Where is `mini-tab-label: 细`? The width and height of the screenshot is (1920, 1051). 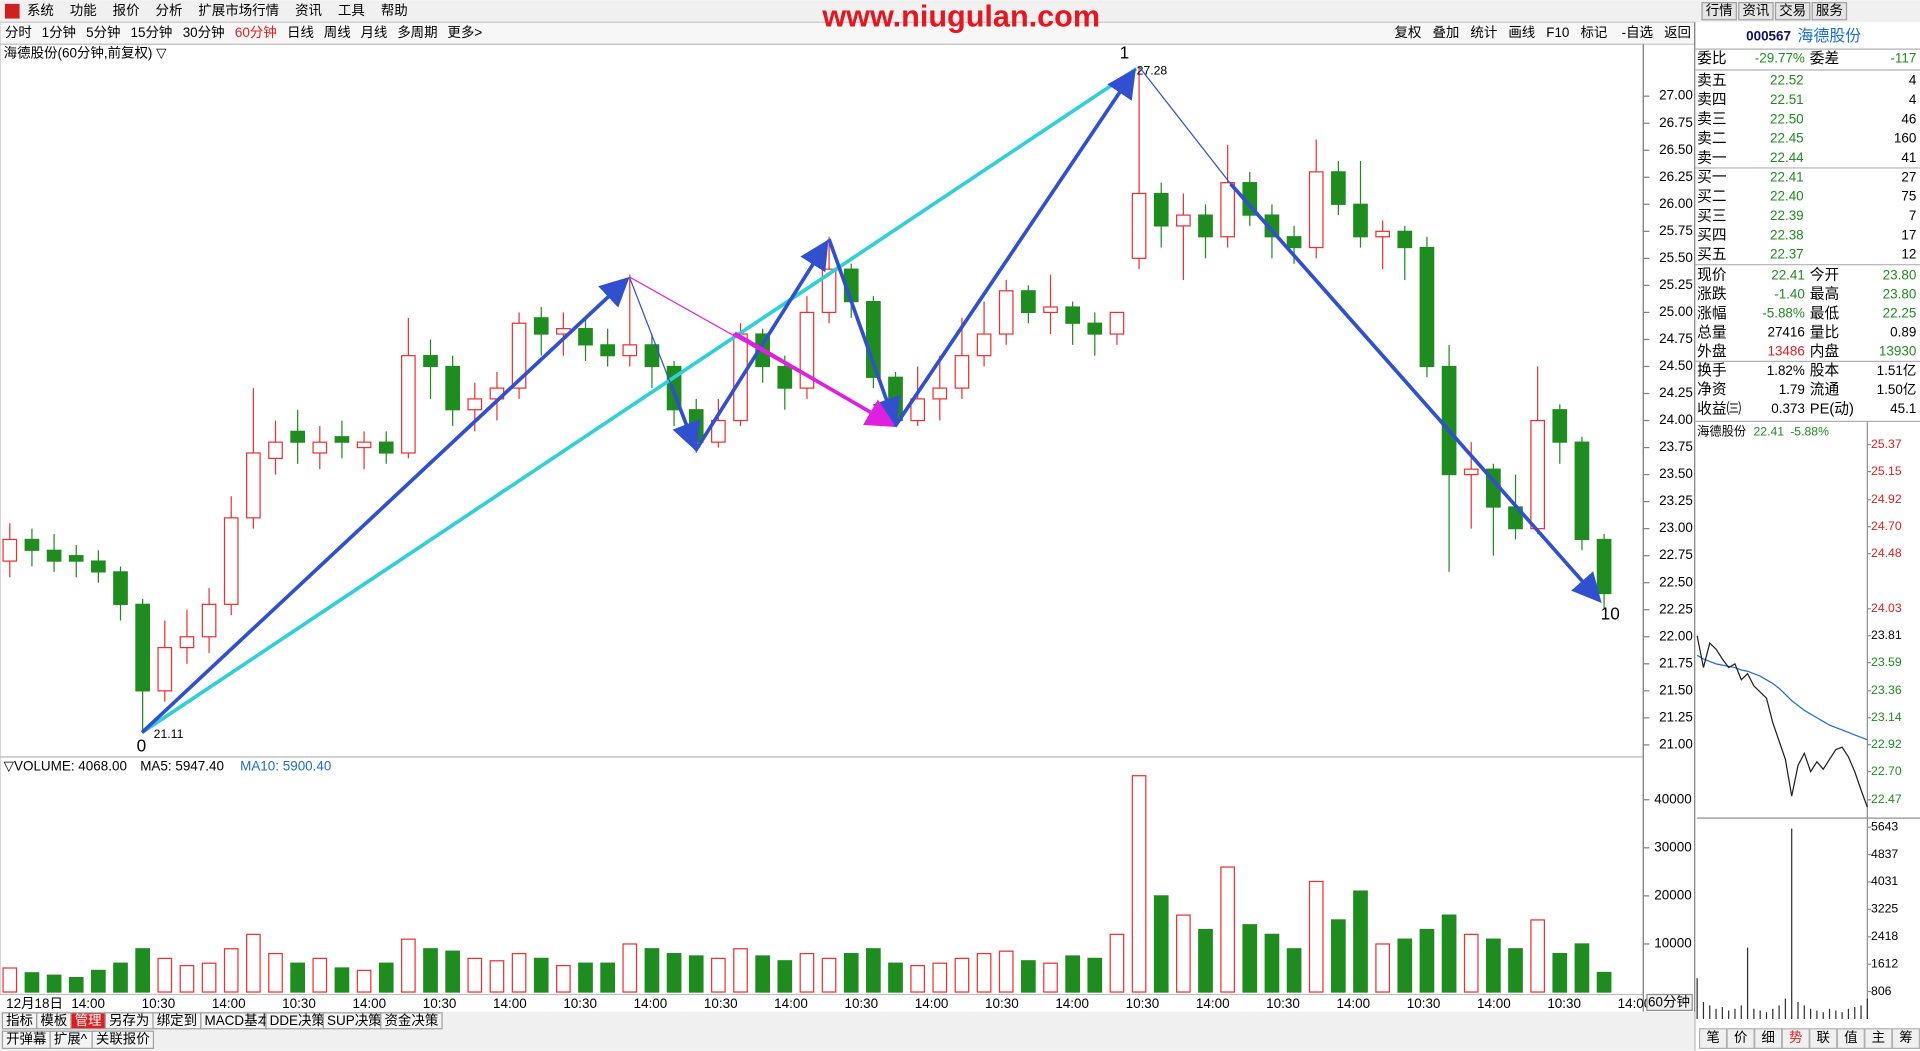 mini-tab-label: 细 is located at coordinates (1767, 1037).